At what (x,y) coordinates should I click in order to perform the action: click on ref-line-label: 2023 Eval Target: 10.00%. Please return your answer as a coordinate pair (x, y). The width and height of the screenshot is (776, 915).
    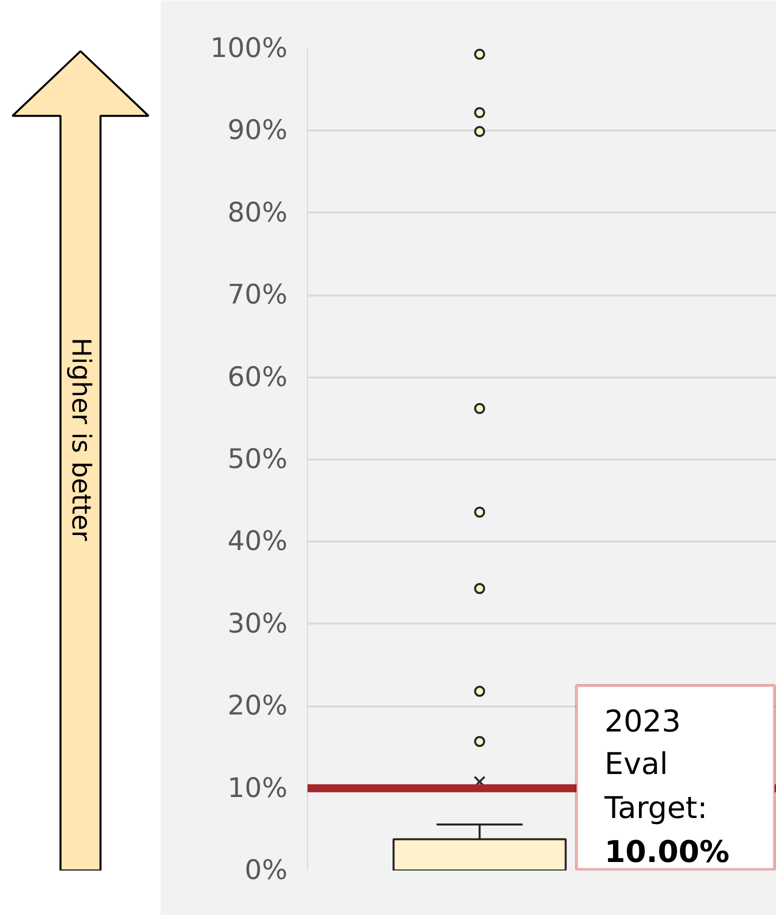
    Looking at the image, I should click on (667, 787).